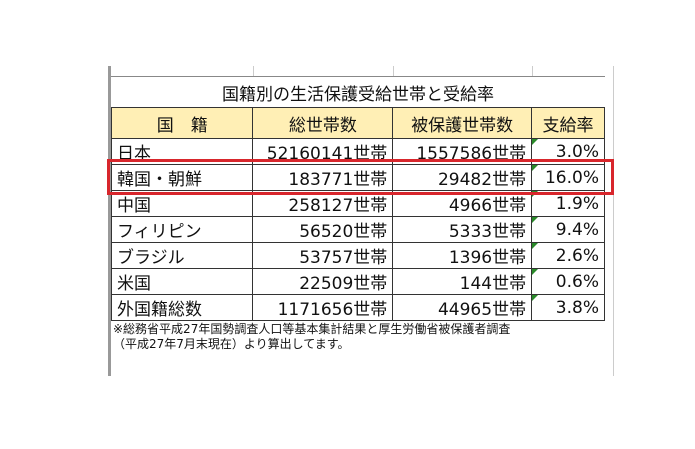 This screenshot has width=695, height=449. What do you see at coordinates (231, 344) in the screenshot?
I see `footnote-line: （平成27年7月末現在）より算出してます。` at bounding box center [231, 344].